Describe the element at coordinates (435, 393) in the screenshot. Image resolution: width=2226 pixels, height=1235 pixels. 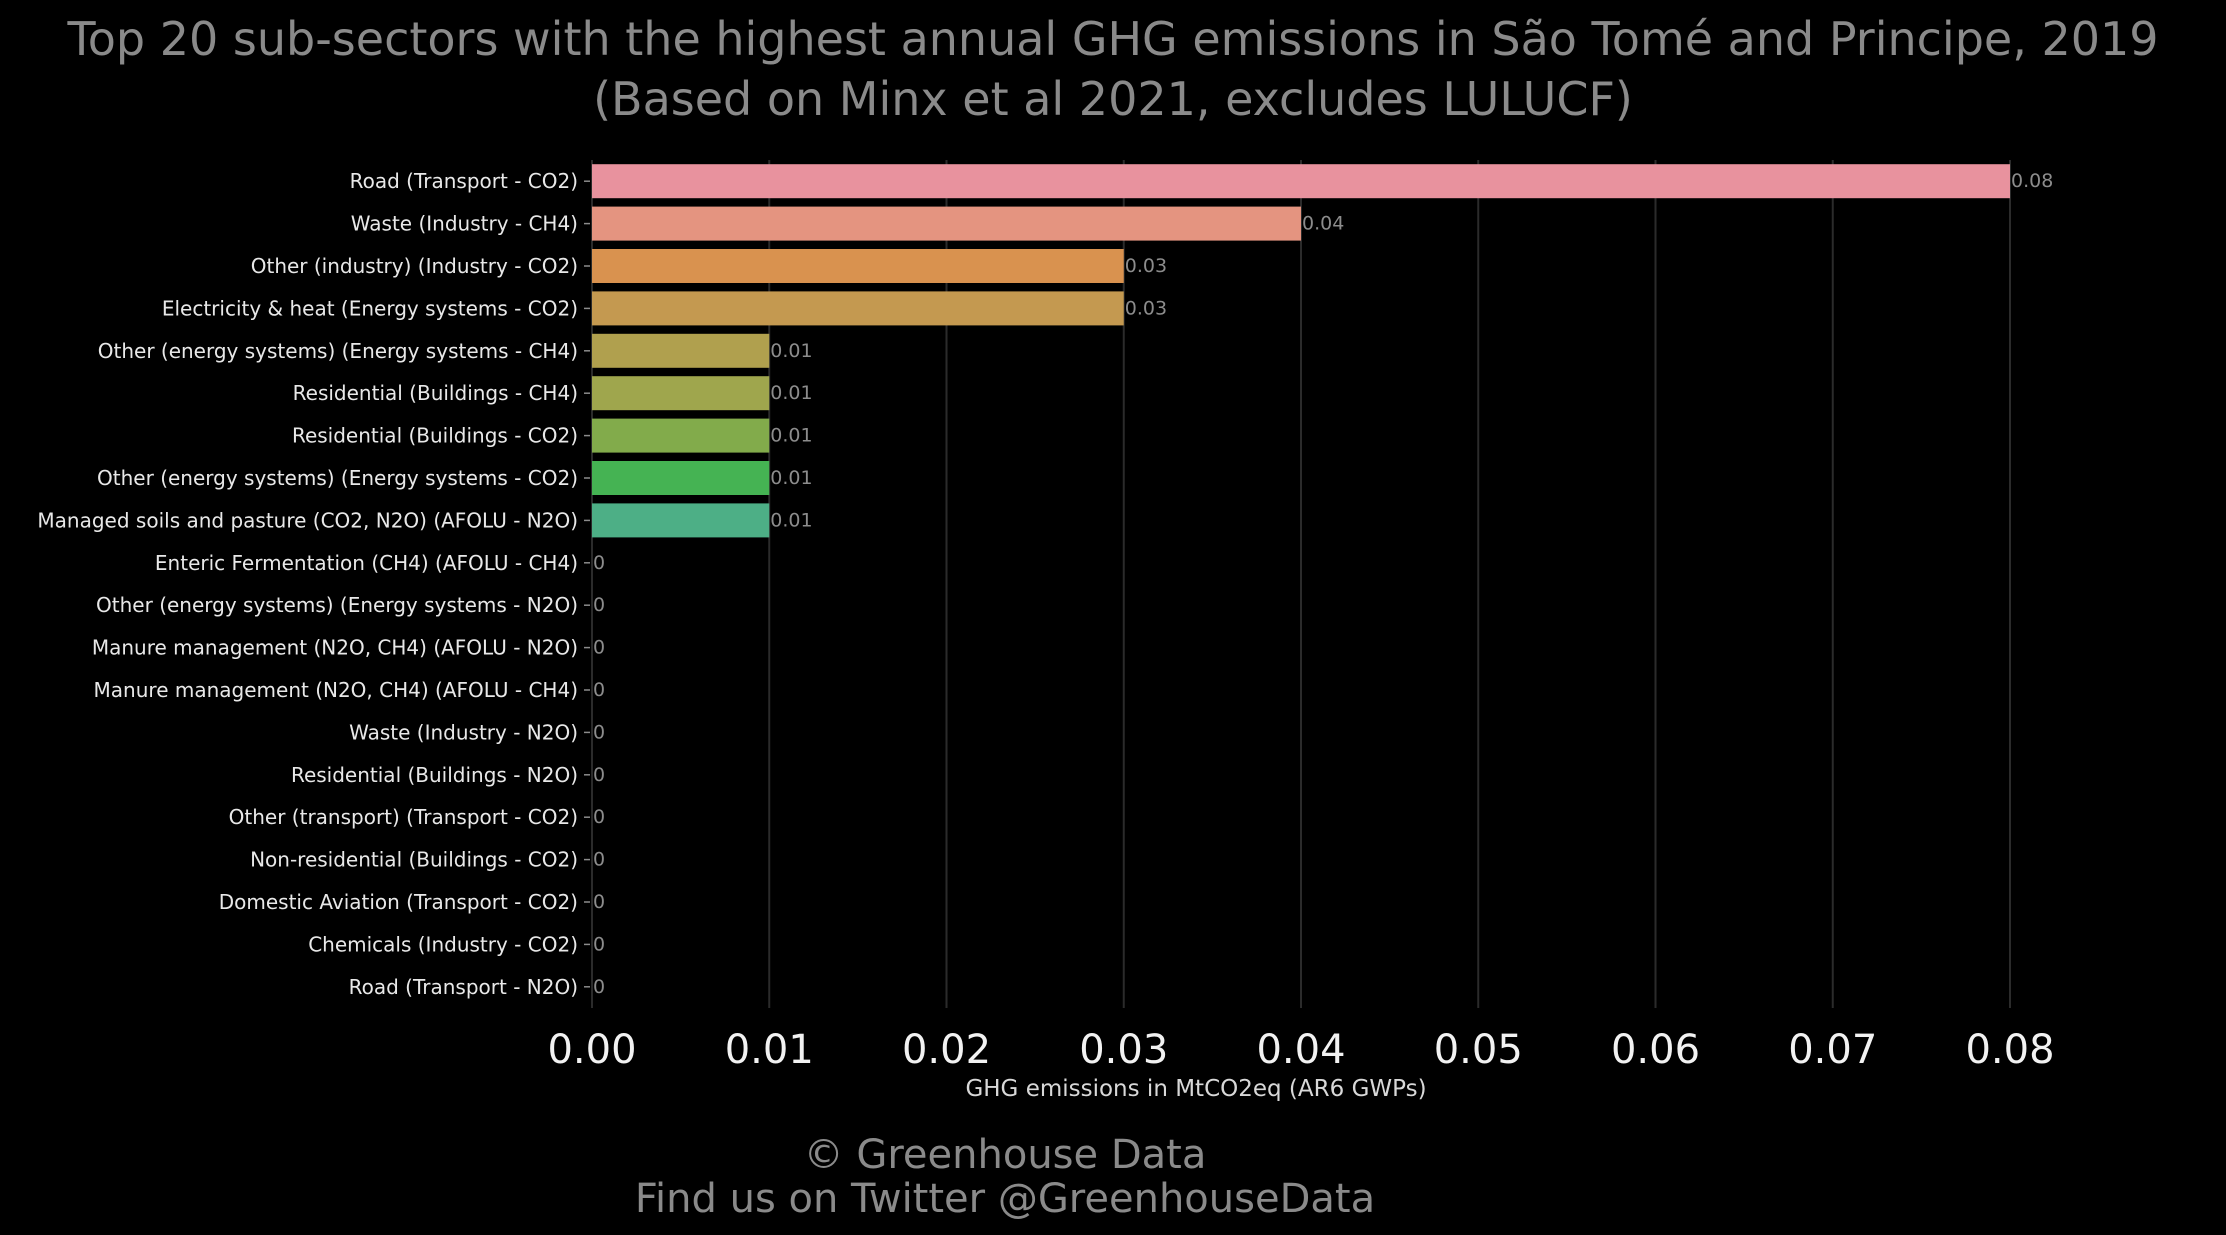
I see `category-label: Residential (Buildings - CH4)` at that location.